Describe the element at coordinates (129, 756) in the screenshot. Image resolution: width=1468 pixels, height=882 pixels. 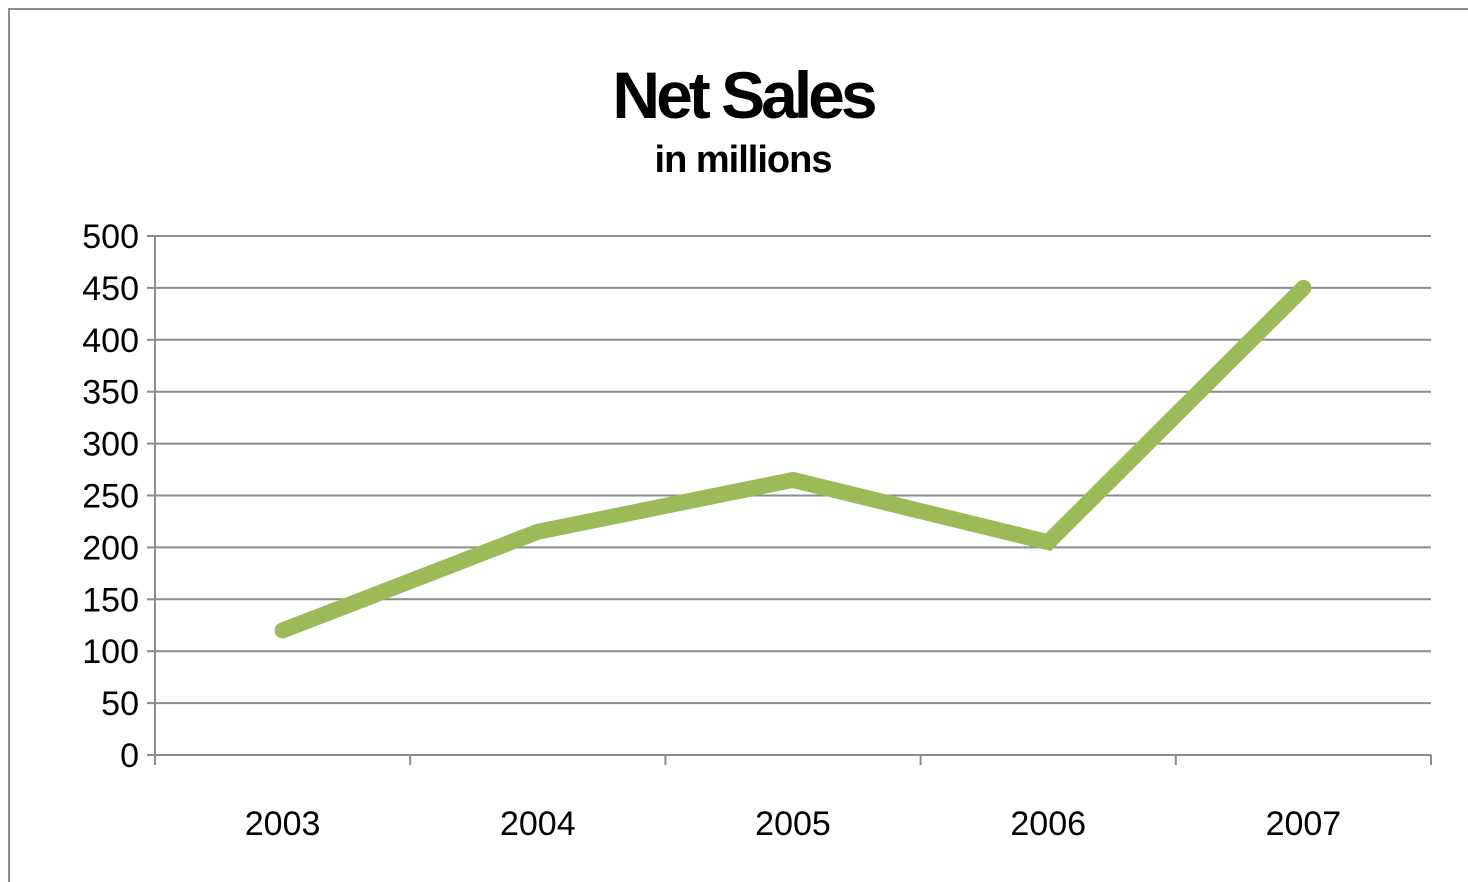
I see `y-tick-label: 0` at that location.